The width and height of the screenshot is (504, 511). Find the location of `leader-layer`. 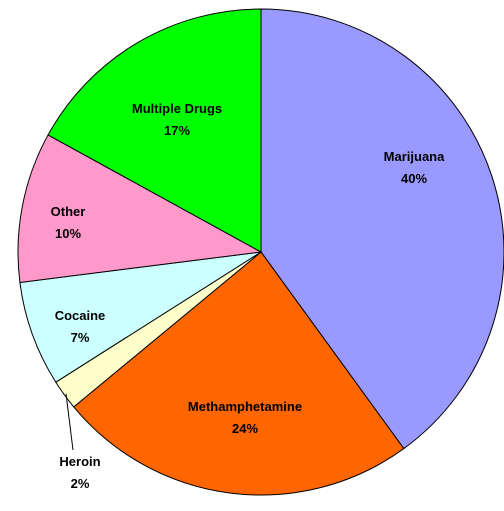

leader-layer is located at coordinates (69, 422).